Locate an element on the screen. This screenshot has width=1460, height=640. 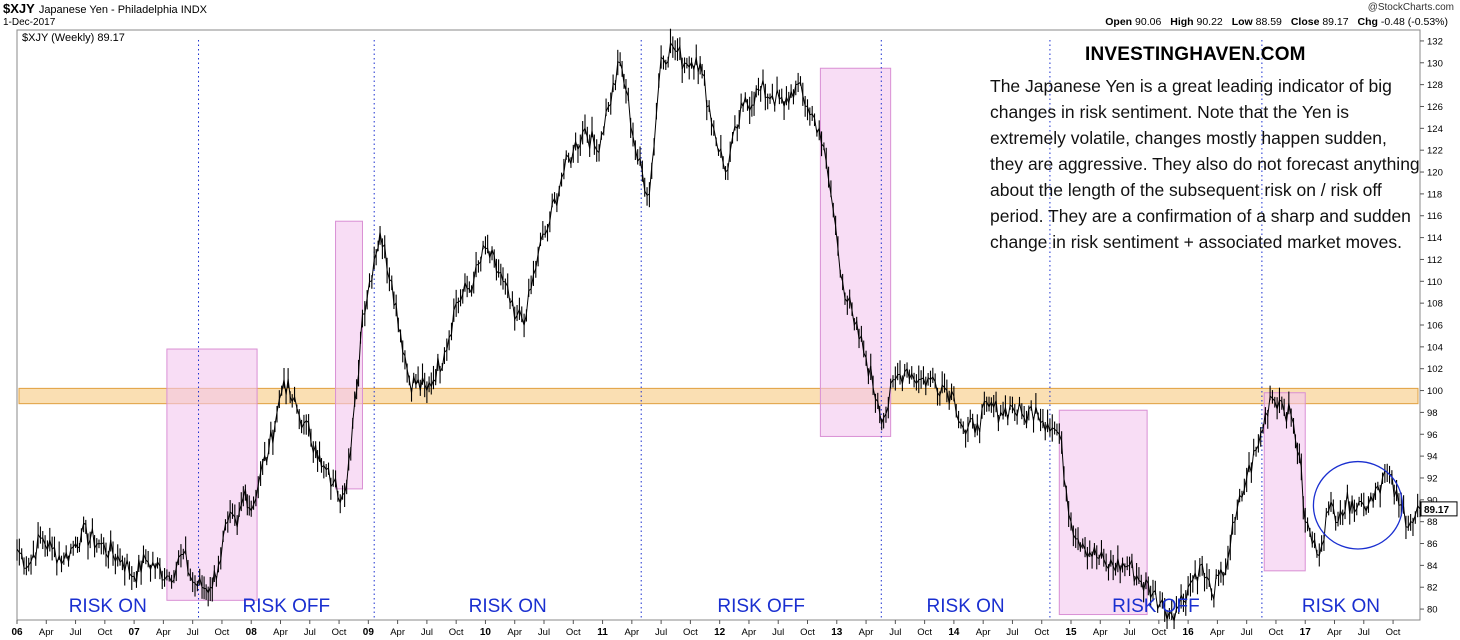
symbol-title: $XJY Japanese Yen - Philadelphia INDX is located at coordinates (105, 8).